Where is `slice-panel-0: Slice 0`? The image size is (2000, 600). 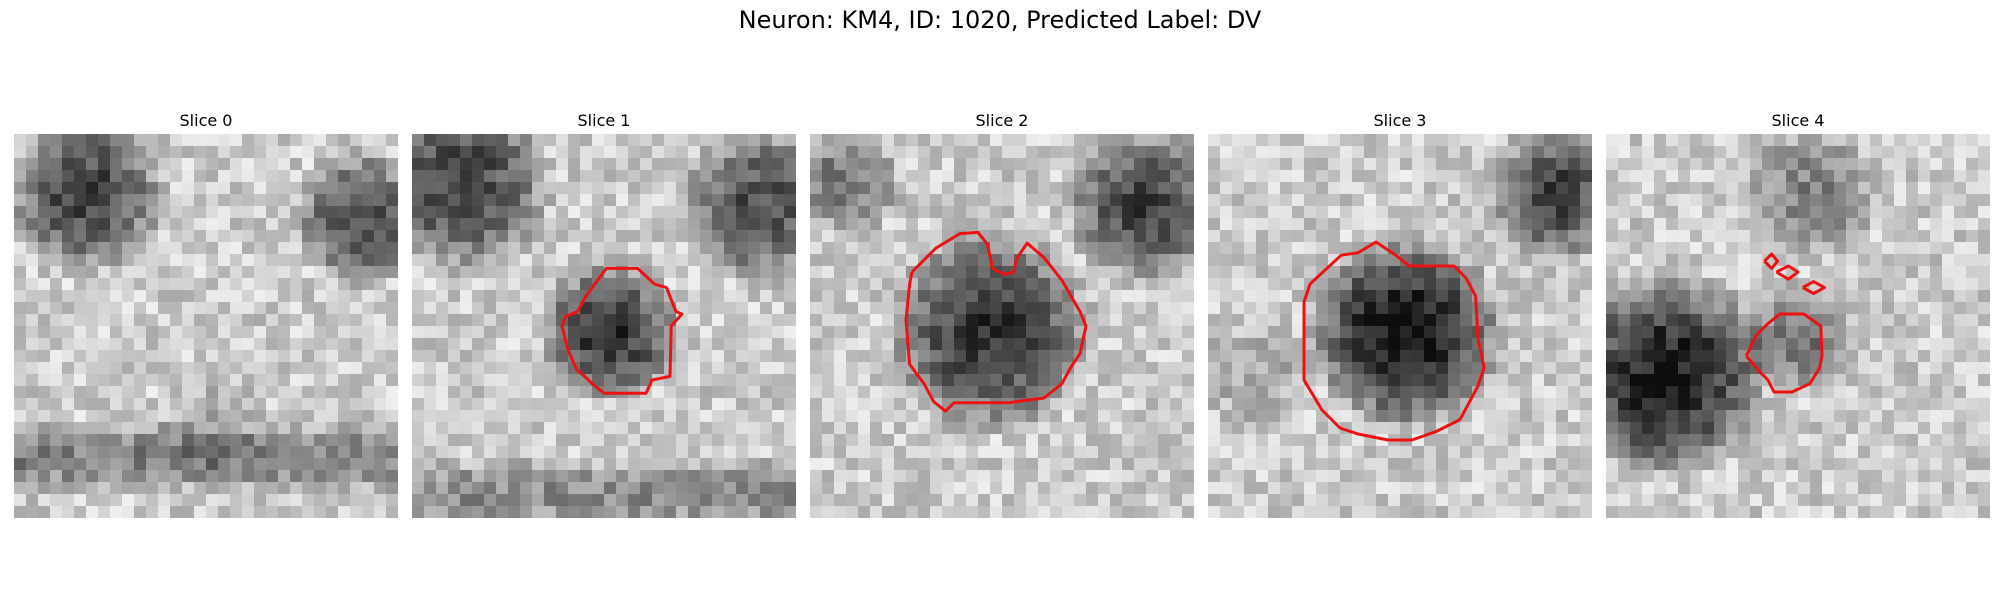
slice-panel-0: Slice 0 is located at coordinates (206, 313).